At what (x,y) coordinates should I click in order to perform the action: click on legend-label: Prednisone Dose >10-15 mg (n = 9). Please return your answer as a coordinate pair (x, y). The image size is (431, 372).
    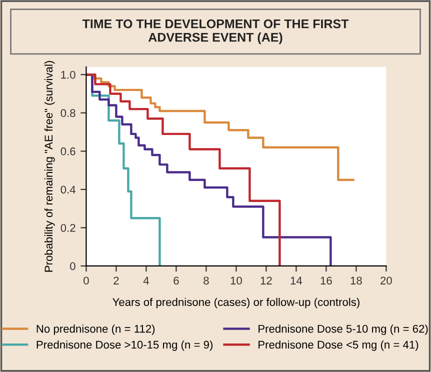
    Looking at the image, I should click on (124, 345).